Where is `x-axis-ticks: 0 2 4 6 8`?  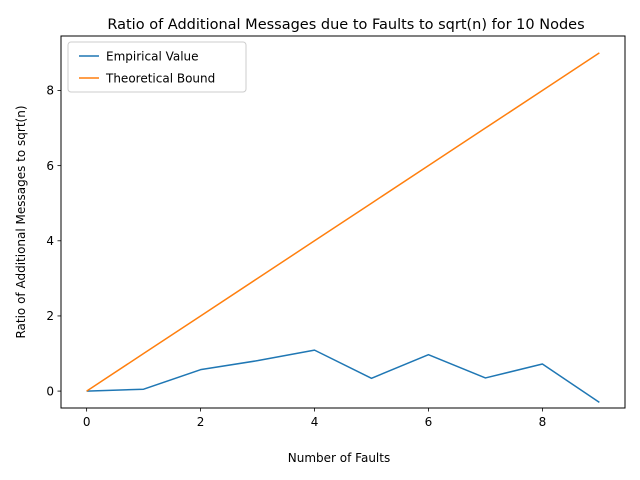 x-axis-ticks: 0 2 4 6 8 is located at coordinates (314, 418).